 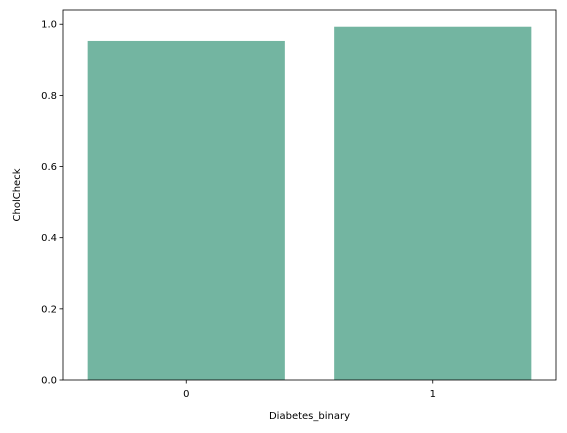 What do you see at coordinates (49, 167) in the screenshot?
I see `y-tick-label: 0.6` at bounding box center [49, 167].